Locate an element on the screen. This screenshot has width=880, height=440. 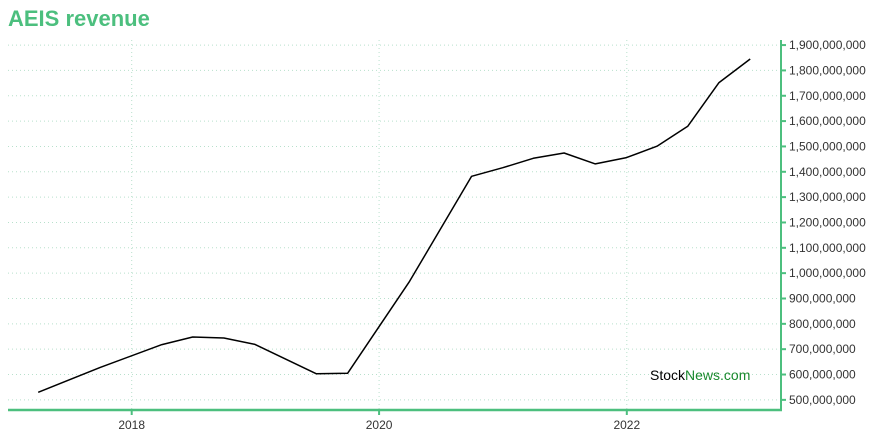
y-tick-label: 800,000,000 is located at coordinates (822, 324).